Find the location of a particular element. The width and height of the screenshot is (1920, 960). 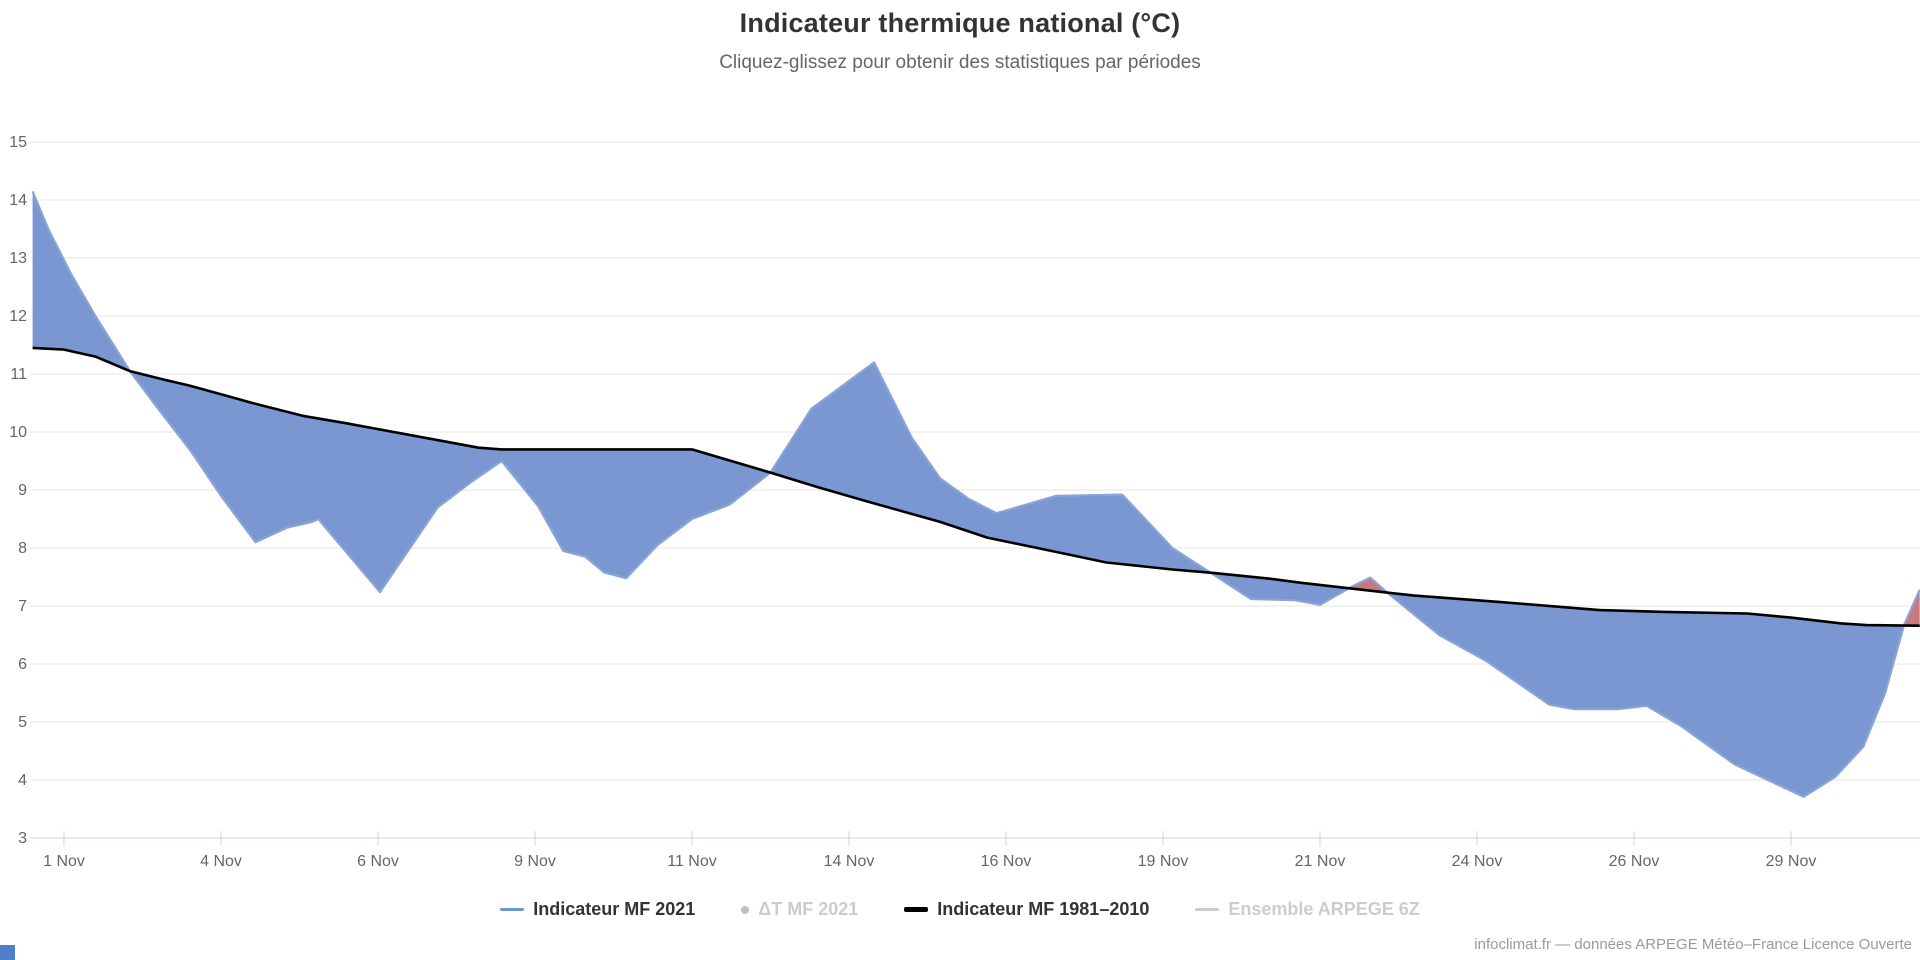

x-axis-label: 26 Nov is located at coordinates (1634, 861).